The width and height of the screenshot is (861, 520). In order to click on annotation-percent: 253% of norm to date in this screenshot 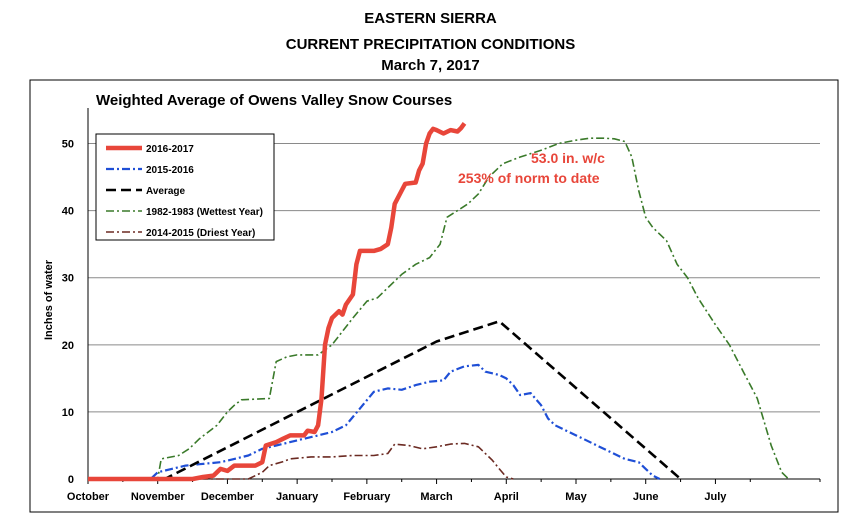, I will do `click(529, 178)`.